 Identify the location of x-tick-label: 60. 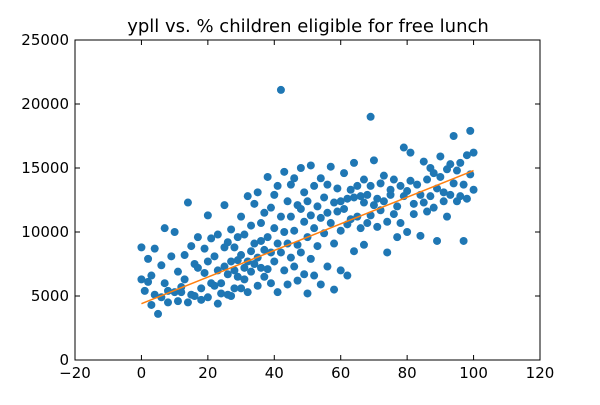
(340, 373).